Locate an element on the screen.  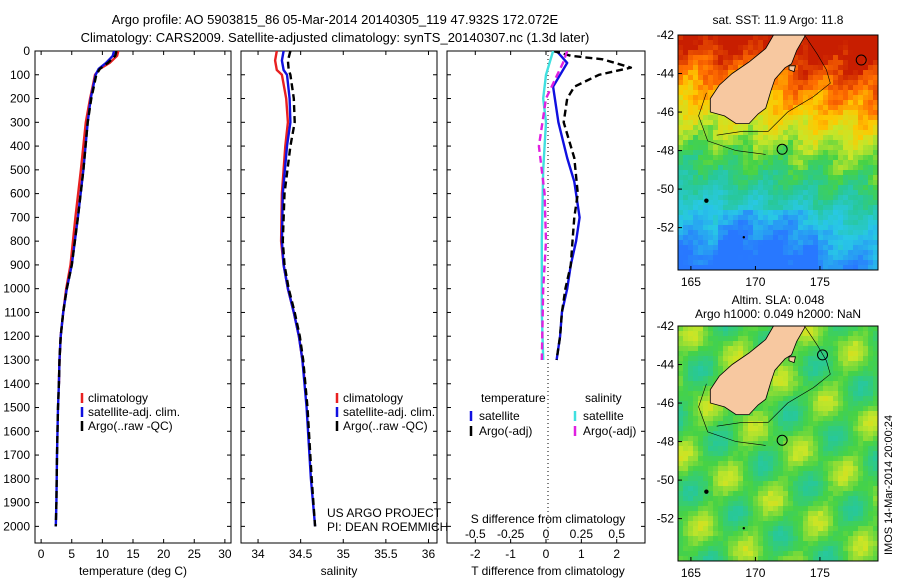
map-sst is located at coordinates (778, 152).